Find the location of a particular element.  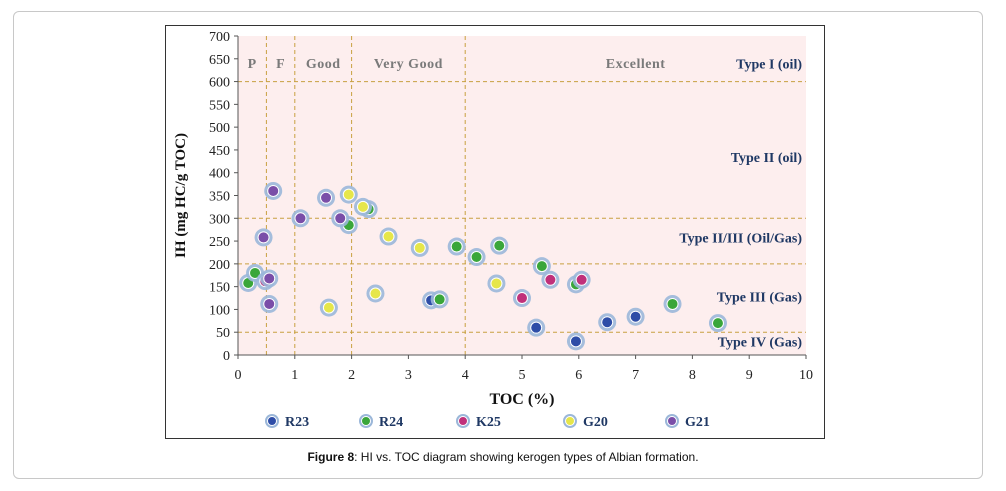

x-tick-label: 1 is located at coordinates (294, 375).